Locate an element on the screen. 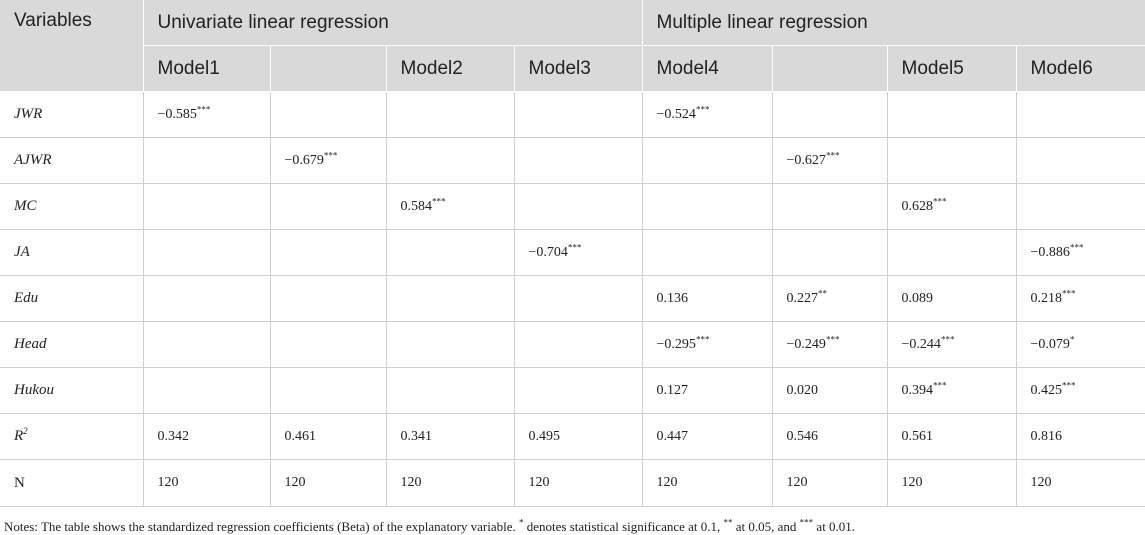  variable-name: N is located at coordinates (19, 482).